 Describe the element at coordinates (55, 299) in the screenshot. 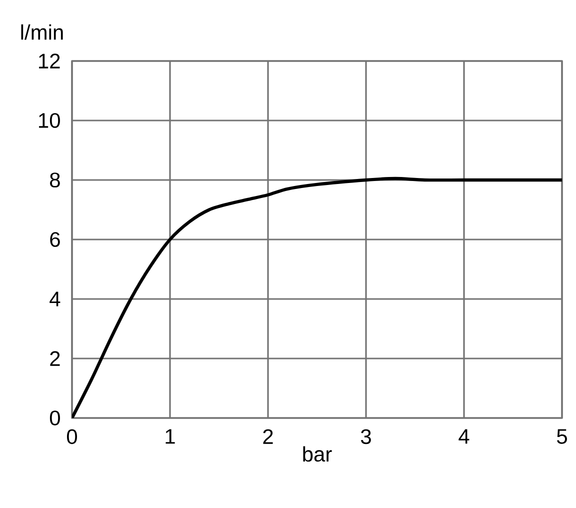

I see `y-tick-label: 4` at that location.